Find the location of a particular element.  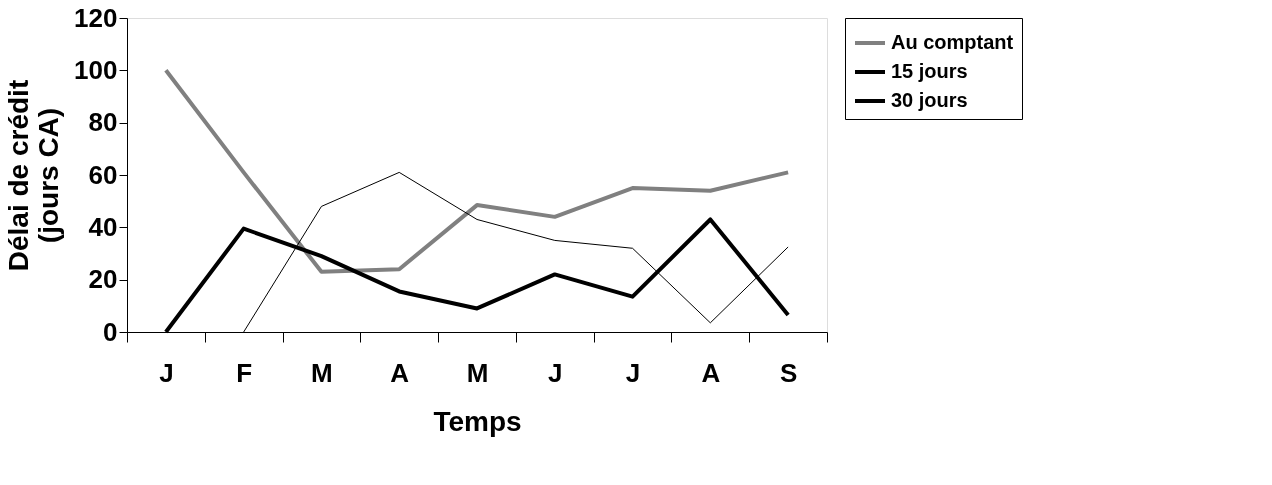

y-tick-label: 80 is located at coordinates (103, 122).